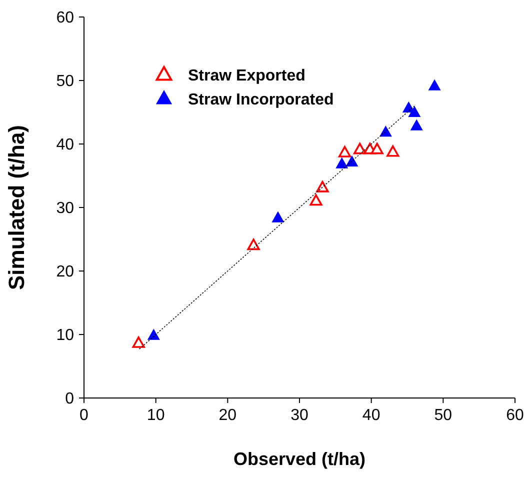 The image size is (528, 487). What do you see at coordinates (227, 415) in the screenshot?
I see `x-tick-label: 20` at bounding box center [227, 415].